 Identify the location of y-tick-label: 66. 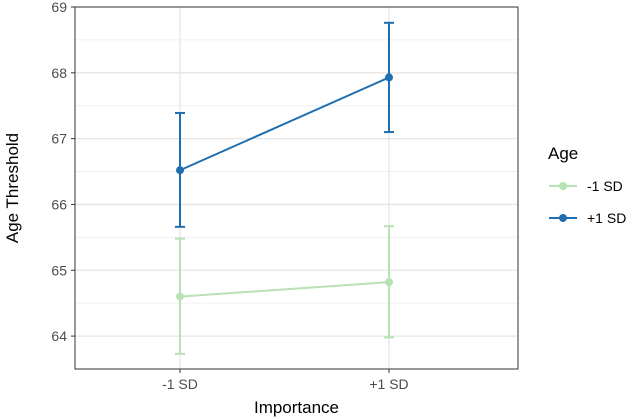
(59, 204).